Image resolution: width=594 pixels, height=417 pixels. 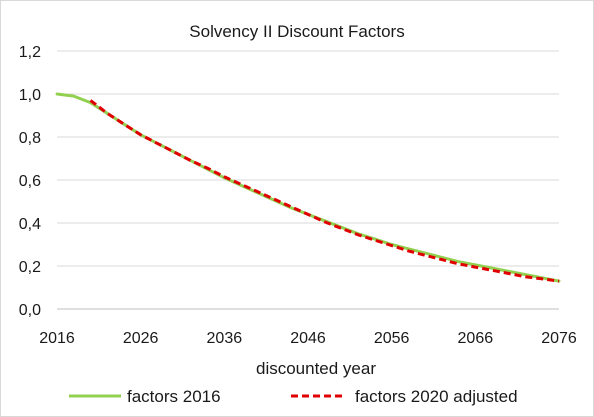 I want to click on x-tick-label: 2026, so click(x=141, y=338).